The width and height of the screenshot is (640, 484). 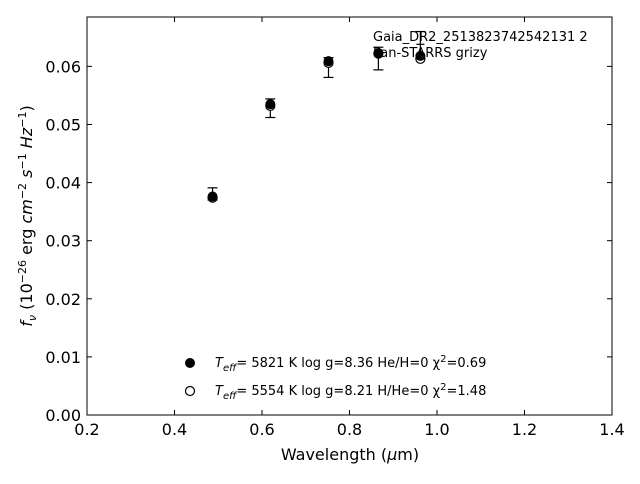 What do you see at coordinates (230, 368) in the screenshot?
I see `legend-0-eff: eff` at bounding box center [230, 368].